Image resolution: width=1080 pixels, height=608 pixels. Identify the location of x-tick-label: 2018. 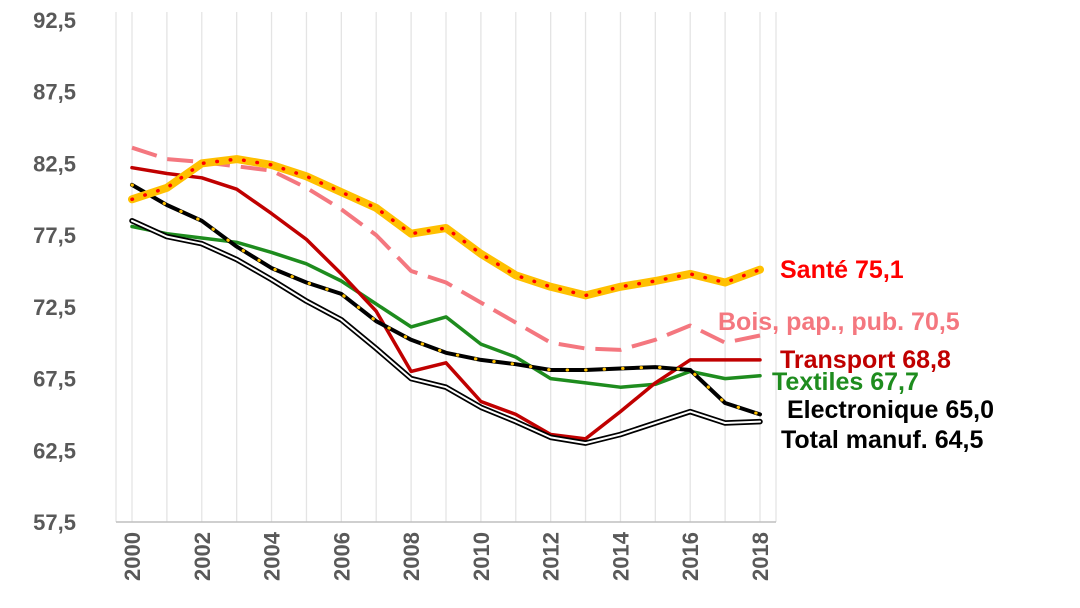
(760, 556).